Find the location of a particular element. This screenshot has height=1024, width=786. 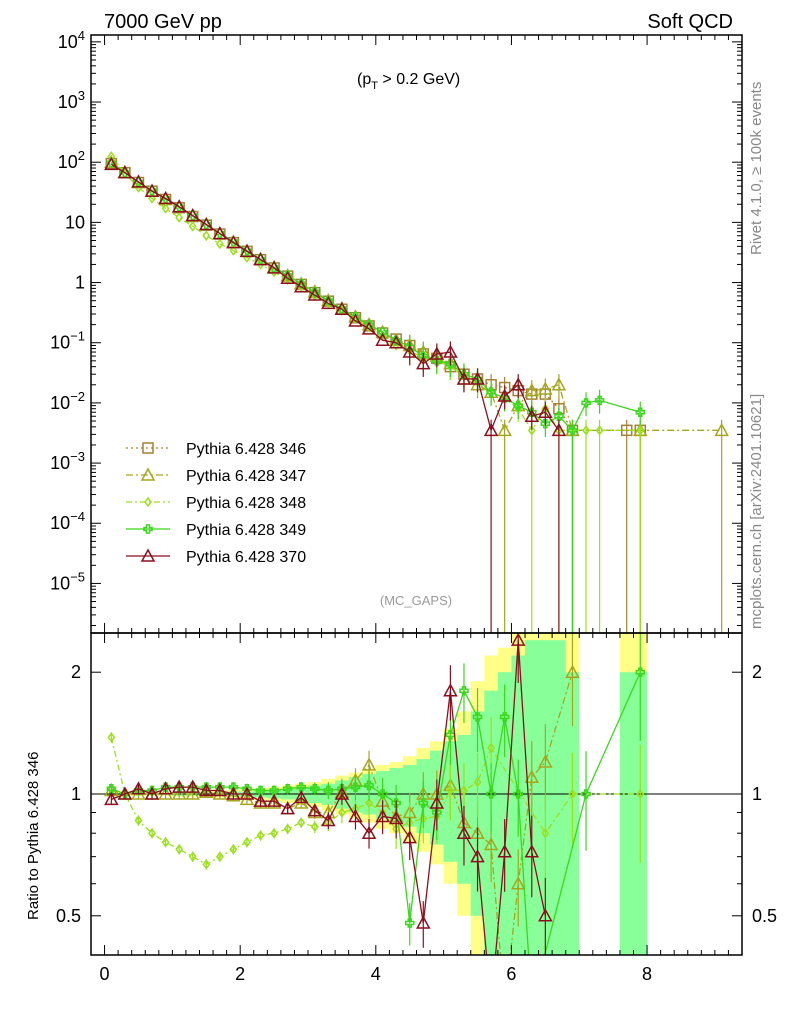

x-tick-label: 0 is located at coordinates (105, 974).